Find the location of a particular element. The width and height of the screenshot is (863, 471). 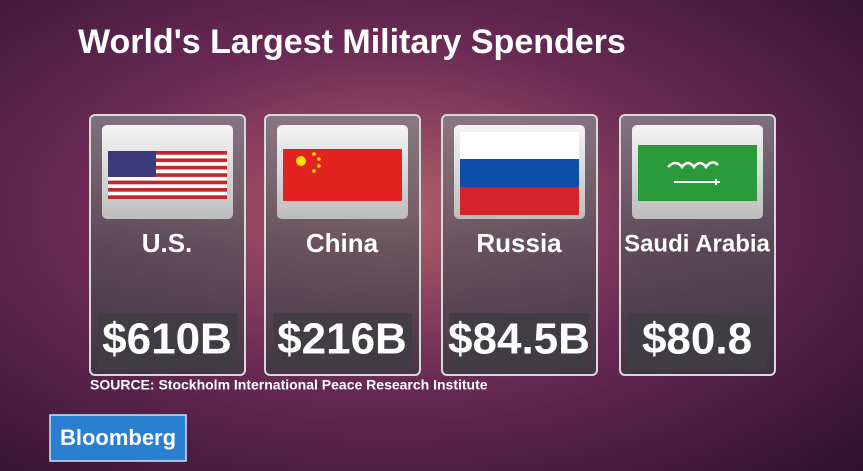

title: World's Largest Military Spenders is located at coordinates (352, 42).